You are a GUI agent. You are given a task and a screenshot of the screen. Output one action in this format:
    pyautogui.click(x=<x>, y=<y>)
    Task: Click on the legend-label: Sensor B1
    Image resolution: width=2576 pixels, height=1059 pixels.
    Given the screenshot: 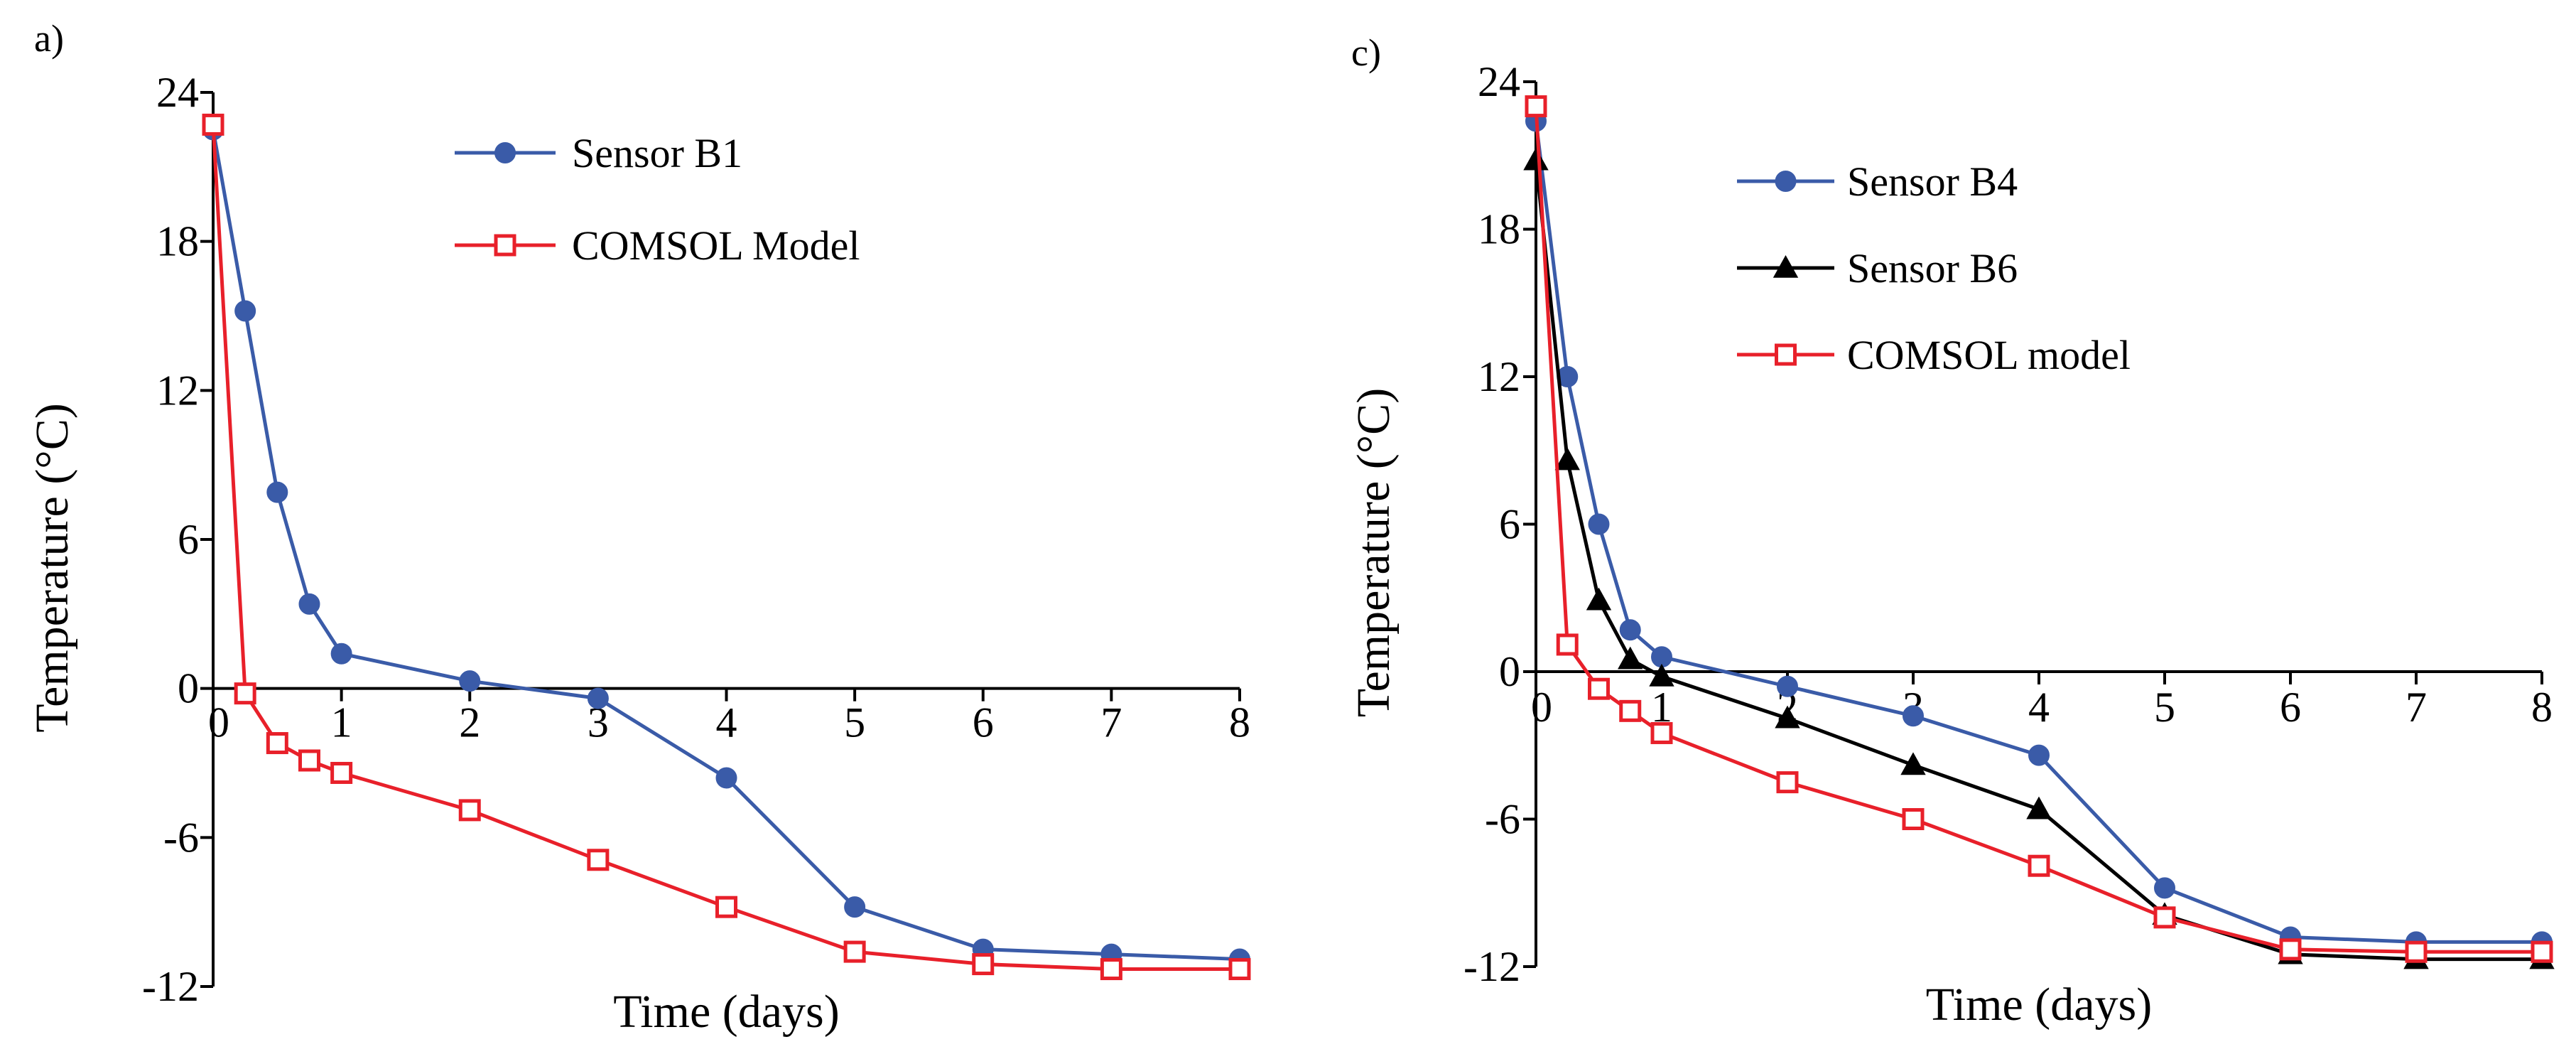 What is the action you would take?
    pyautogui.click(x=657, y=153)
    